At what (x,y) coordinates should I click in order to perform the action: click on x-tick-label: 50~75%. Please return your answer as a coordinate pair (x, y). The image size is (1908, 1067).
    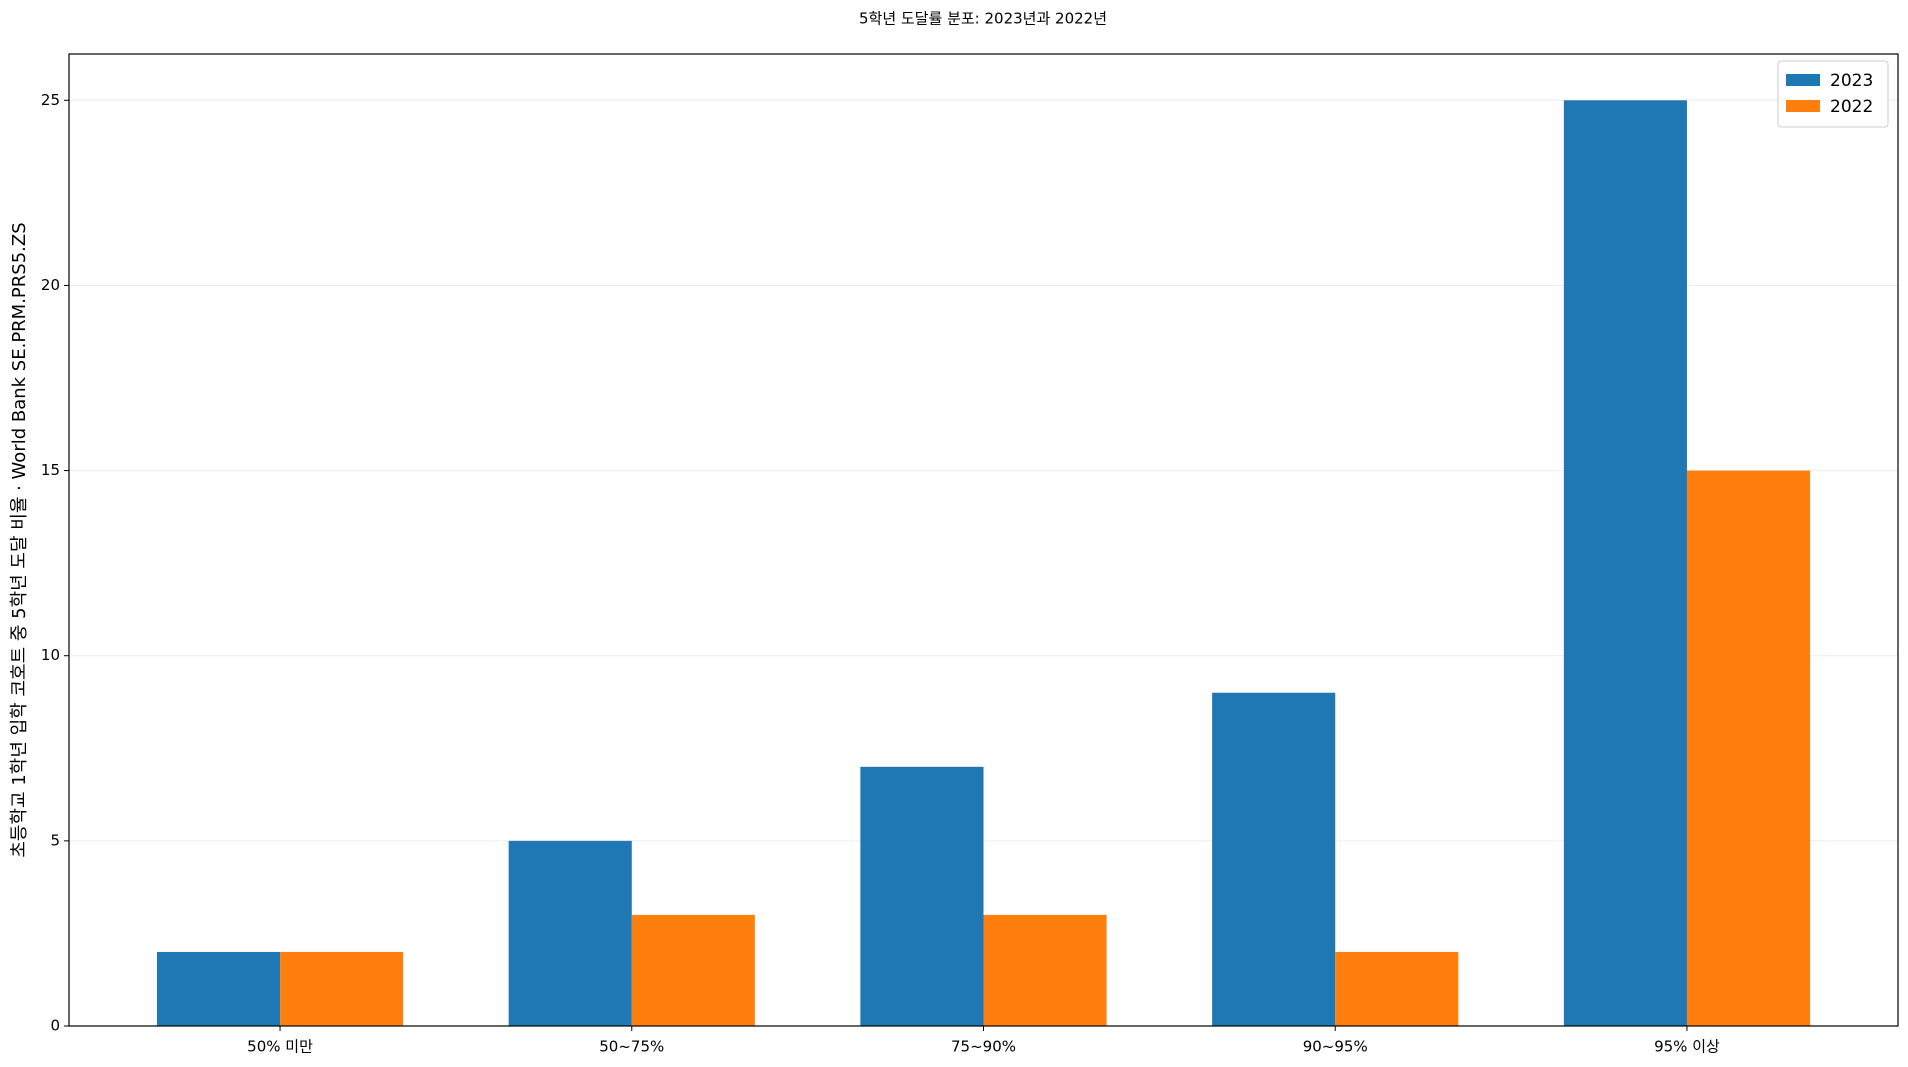
    Looking at the image, I should click on (631, 1047).